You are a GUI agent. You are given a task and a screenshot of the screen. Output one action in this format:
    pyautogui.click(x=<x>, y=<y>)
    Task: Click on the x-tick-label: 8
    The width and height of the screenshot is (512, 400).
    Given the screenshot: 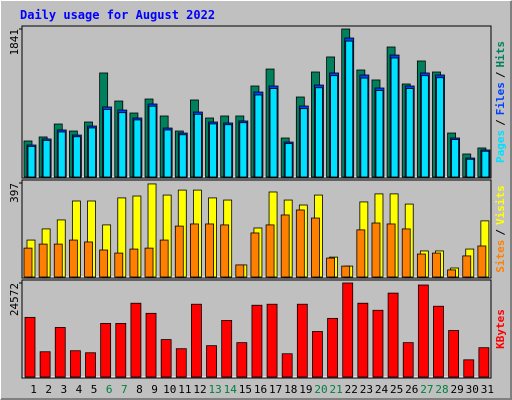 What is the action you would take?
    pyautogui.click(x=139, y=389)
    